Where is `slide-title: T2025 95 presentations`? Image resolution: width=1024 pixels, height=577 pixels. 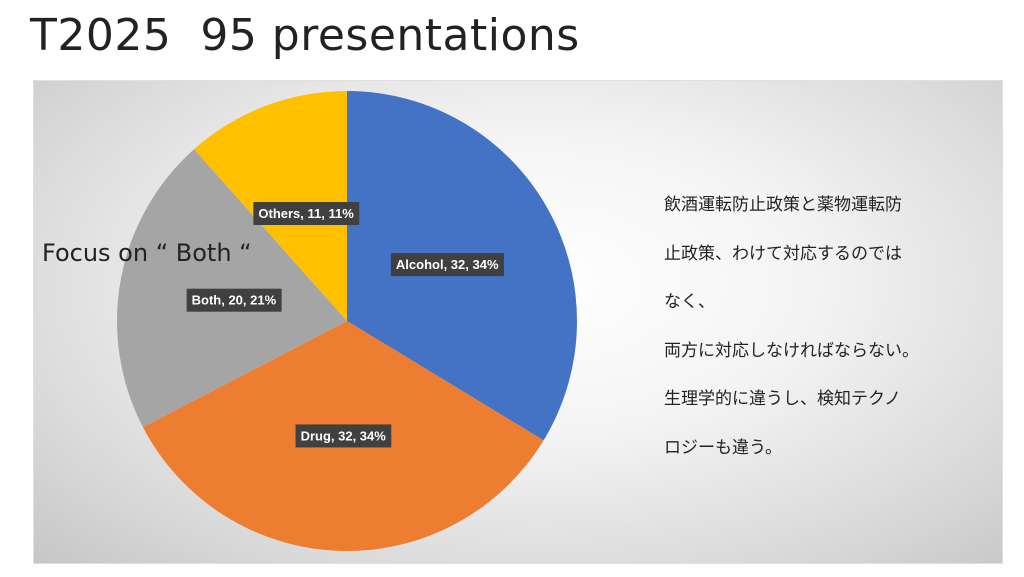
slide-title: T2025 95 presentations is located at coordinates (305, 35).